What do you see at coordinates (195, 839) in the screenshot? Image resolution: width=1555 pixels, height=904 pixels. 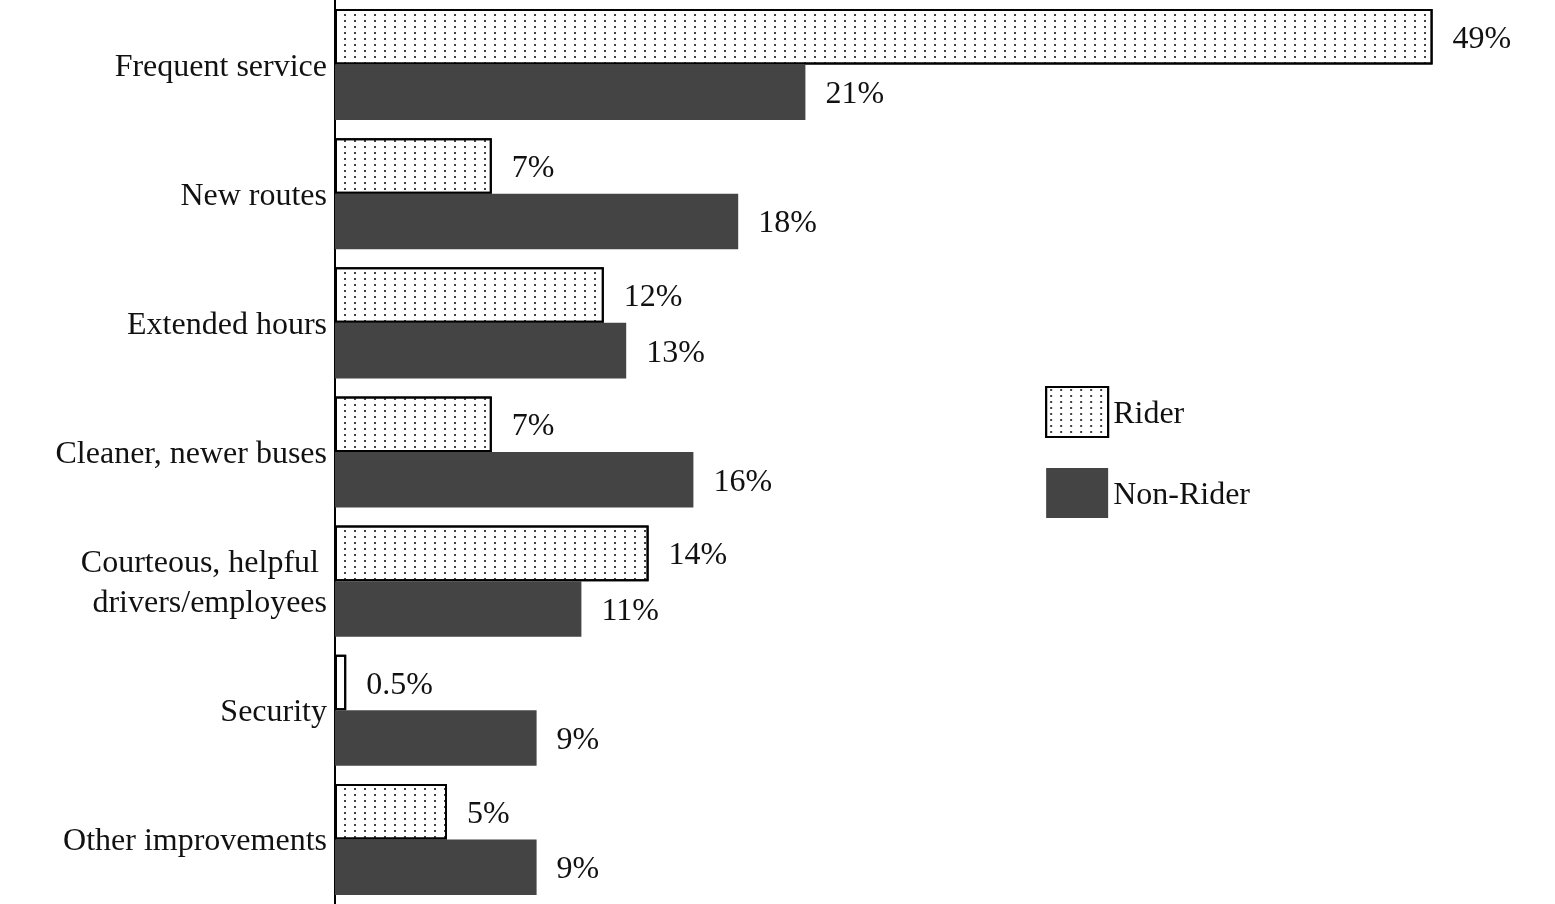 I see `y-tick-label: Other improvements` at bounding box center [195, 839].